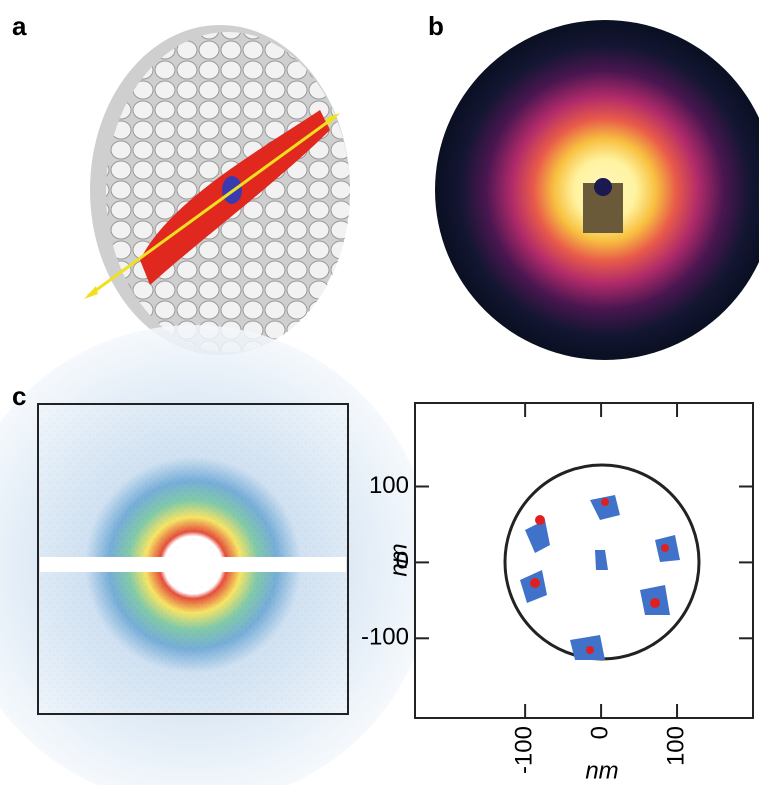 Image resolution: width=759 pixels, height=790 pixels. I want to click on y-axis-label: nm, so click(398, 559).